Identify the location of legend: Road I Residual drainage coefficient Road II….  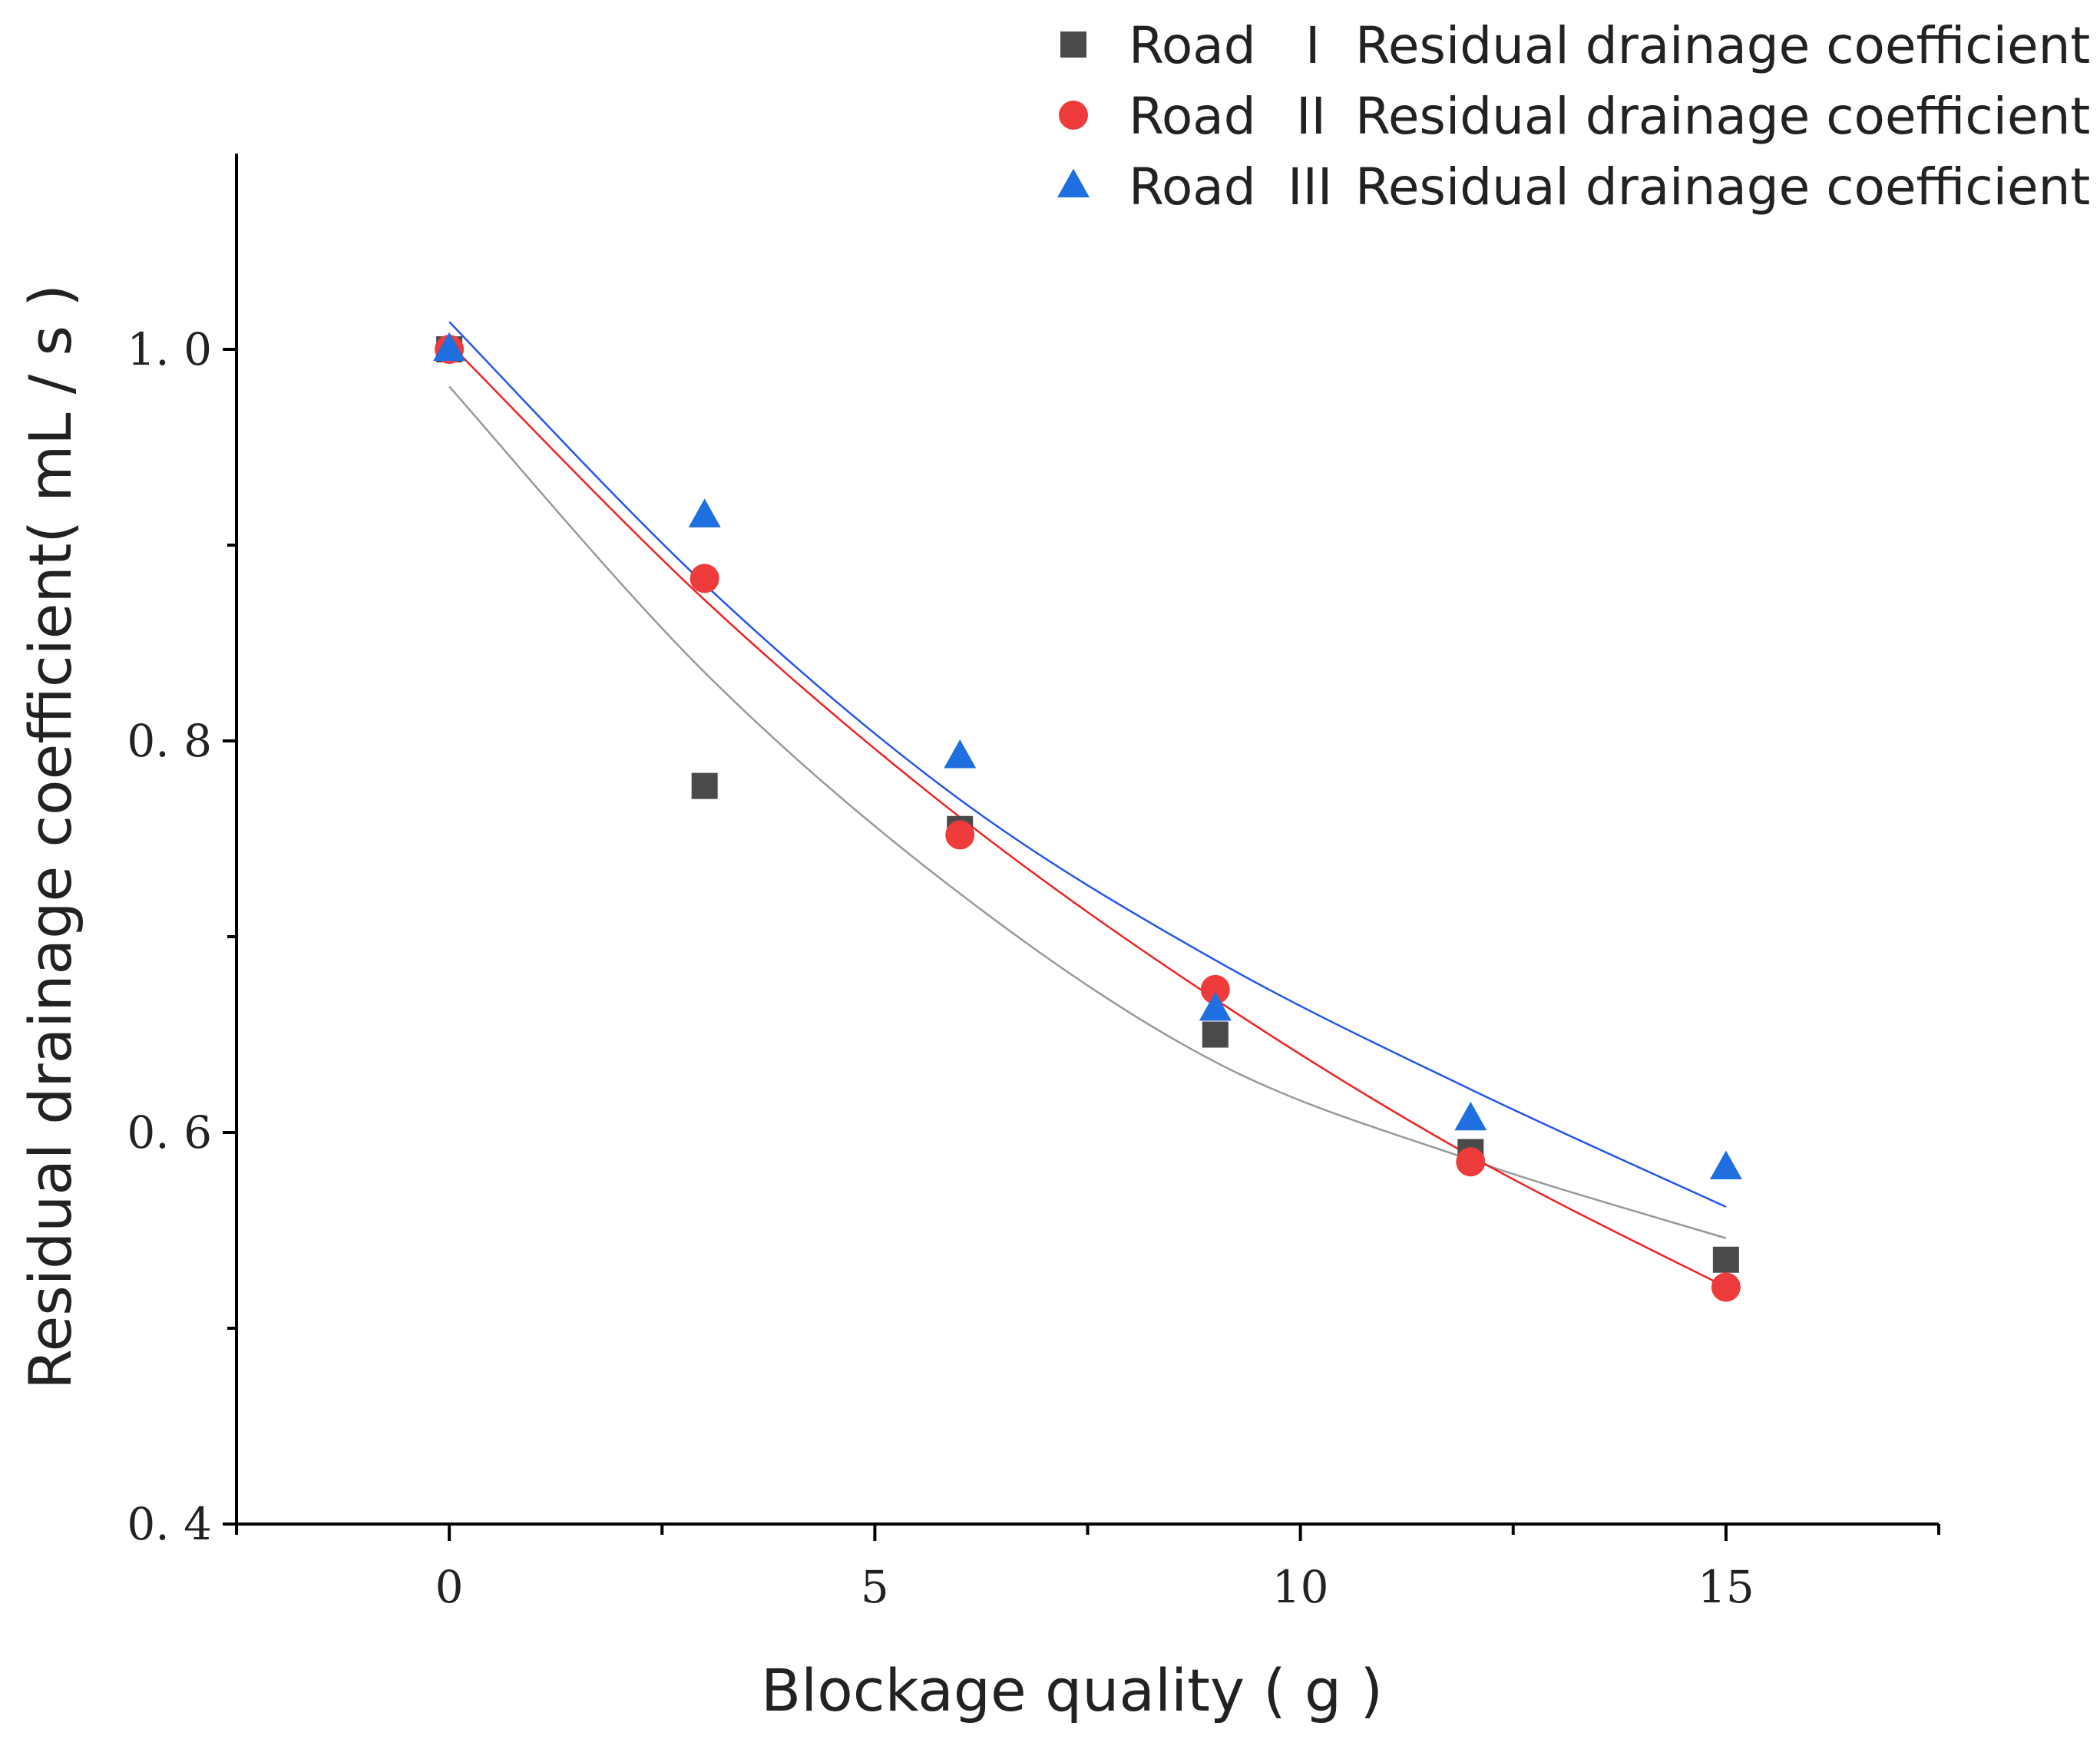
(1574, 116).